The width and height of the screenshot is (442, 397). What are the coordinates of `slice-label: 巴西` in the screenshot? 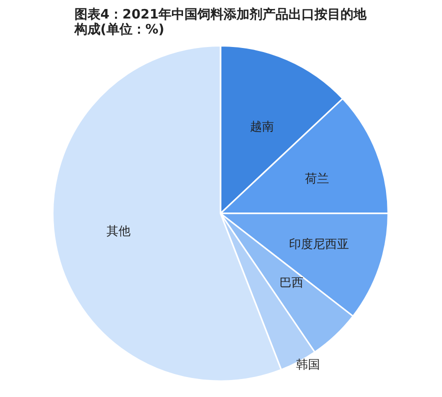 It's located at (292, 282).